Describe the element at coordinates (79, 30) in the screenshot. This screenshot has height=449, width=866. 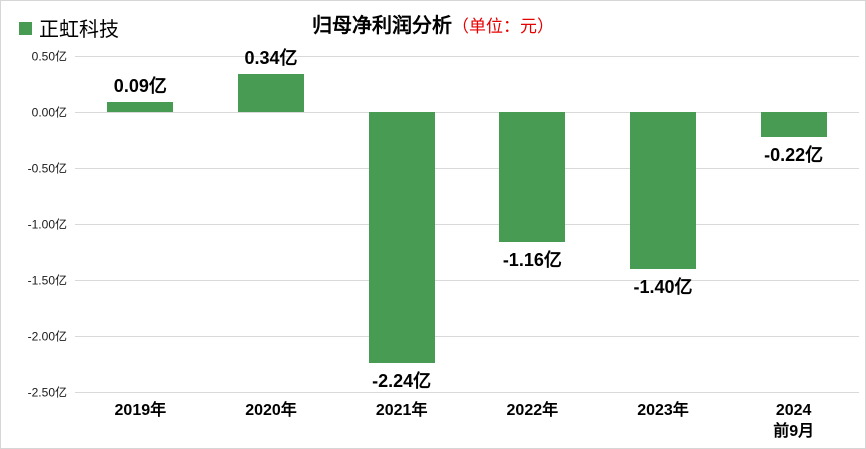
I see `legend-series-label: 正虹科技` at that location.